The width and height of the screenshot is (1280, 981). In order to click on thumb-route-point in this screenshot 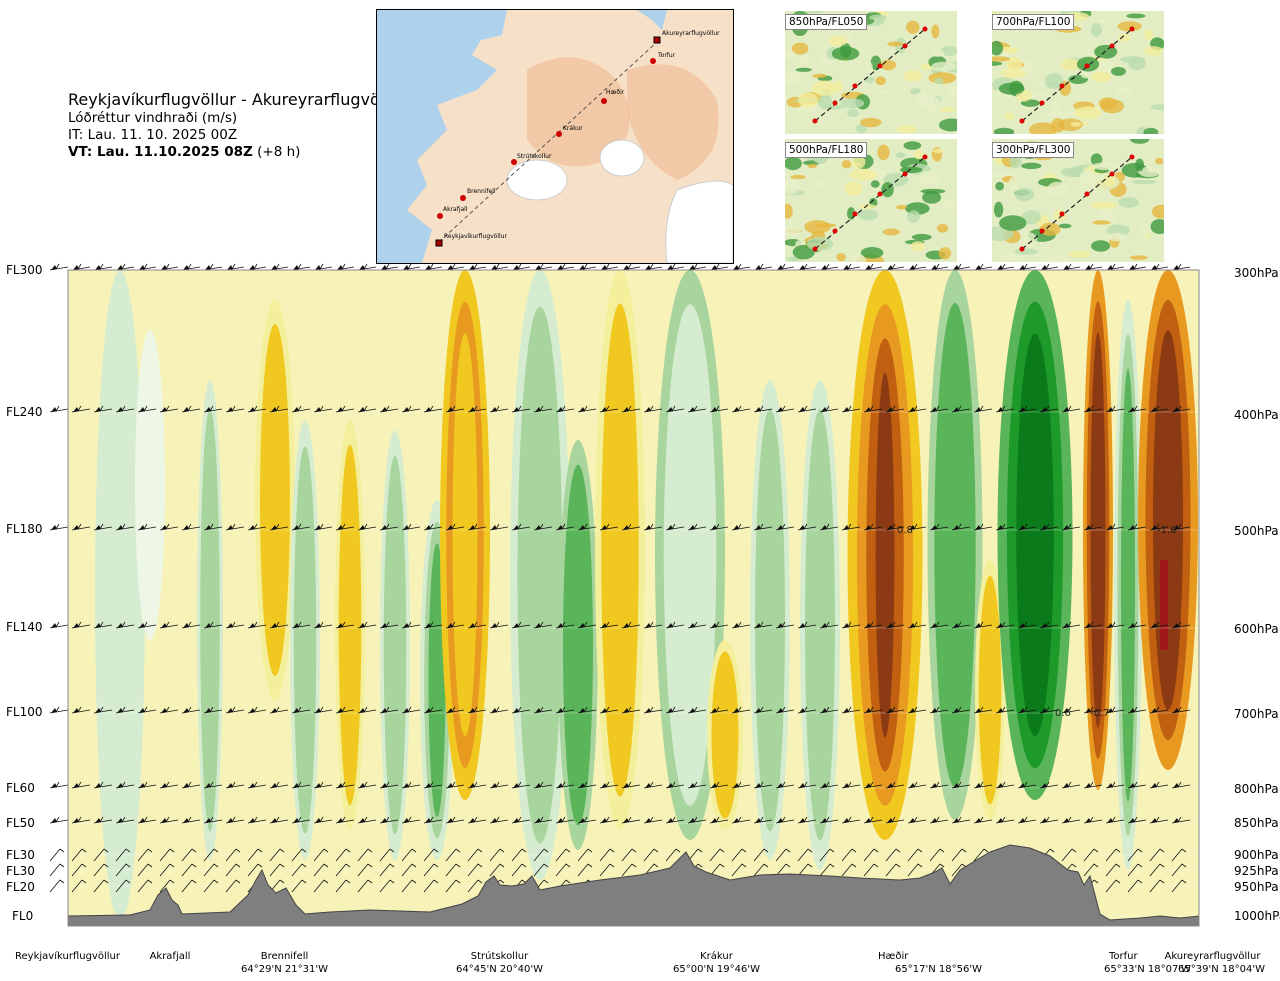, I will do `click(1022, 249)`.